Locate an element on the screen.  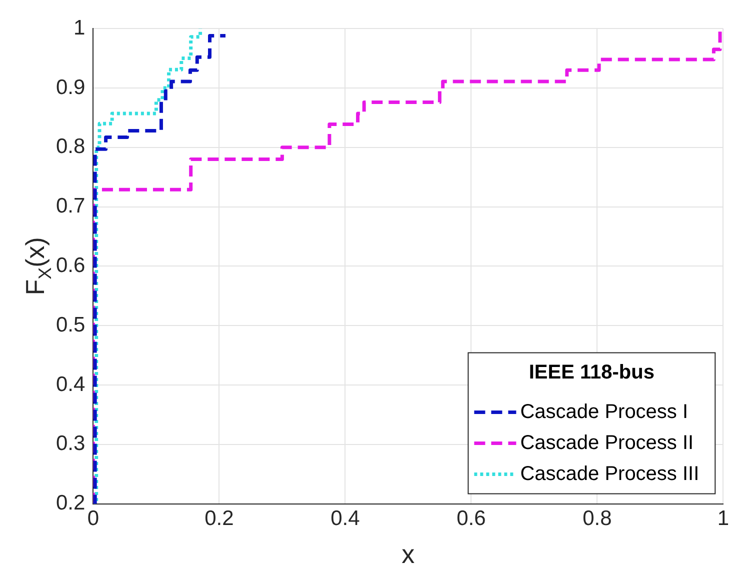
y-tick-label: 0.3 is located at coordinates (71, 444).